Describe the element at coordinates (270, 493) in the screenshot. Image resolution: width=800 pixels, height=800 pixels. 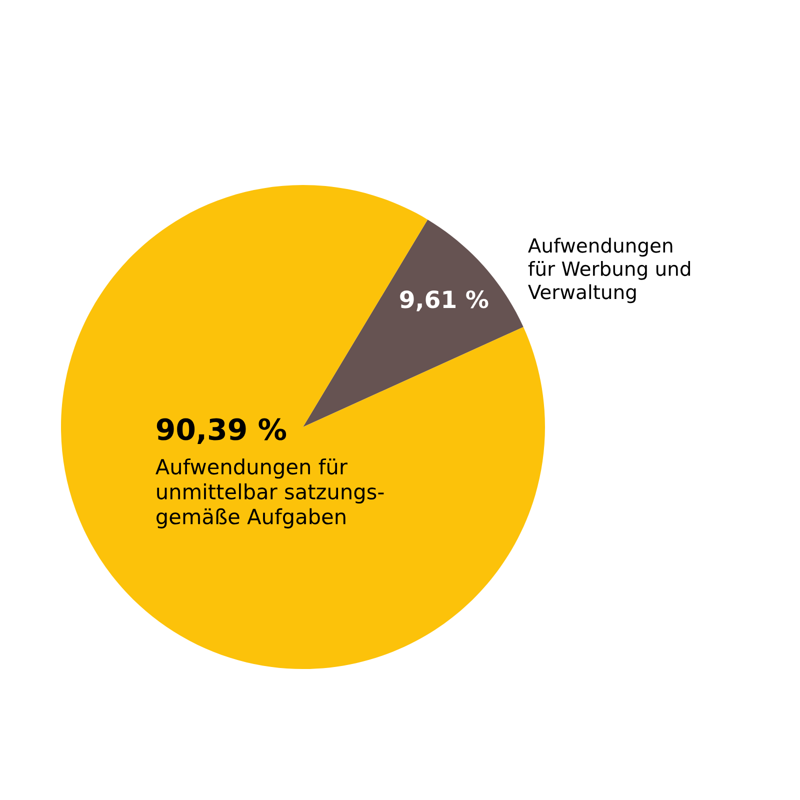
I see `slice-label: Aufwendungen für unmittelbar satzungs- gemäße Aufgaben` at that location.